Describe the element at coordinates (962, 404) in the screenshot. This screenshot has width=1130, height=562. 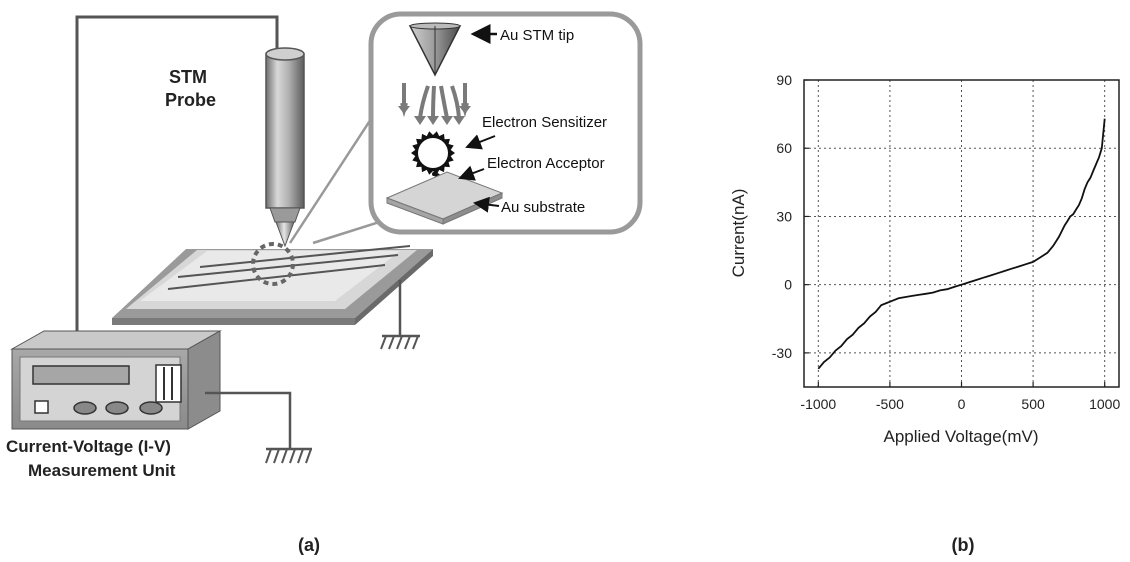
I see `x-tick-label: 0` at that location.